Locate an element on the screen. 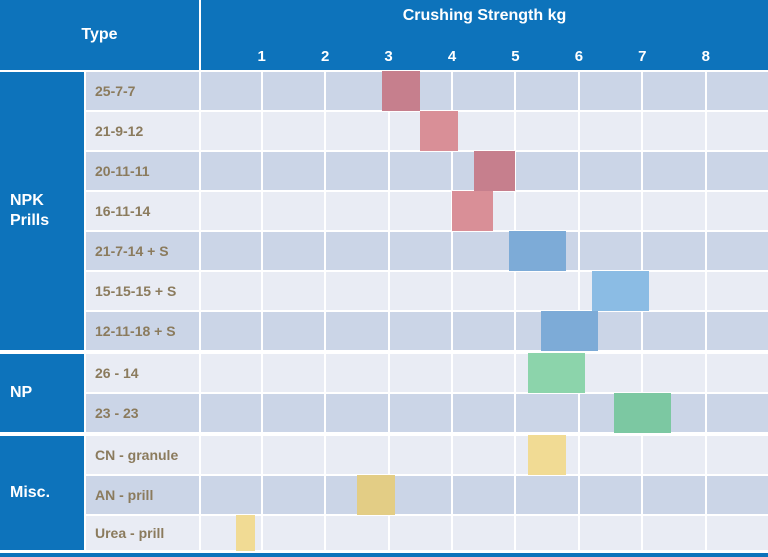 This screenshot has height=557, width=768. x-axis-tick-5: 5 is located at coordinates (515, 56).